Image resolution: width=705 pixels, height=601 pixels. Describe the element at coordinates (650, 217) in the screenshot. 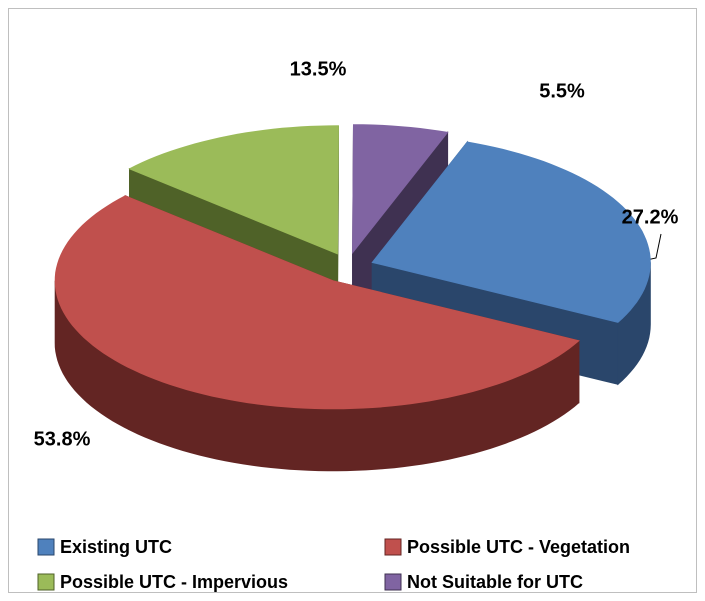

I see `data-label: 27.2%` at that location.